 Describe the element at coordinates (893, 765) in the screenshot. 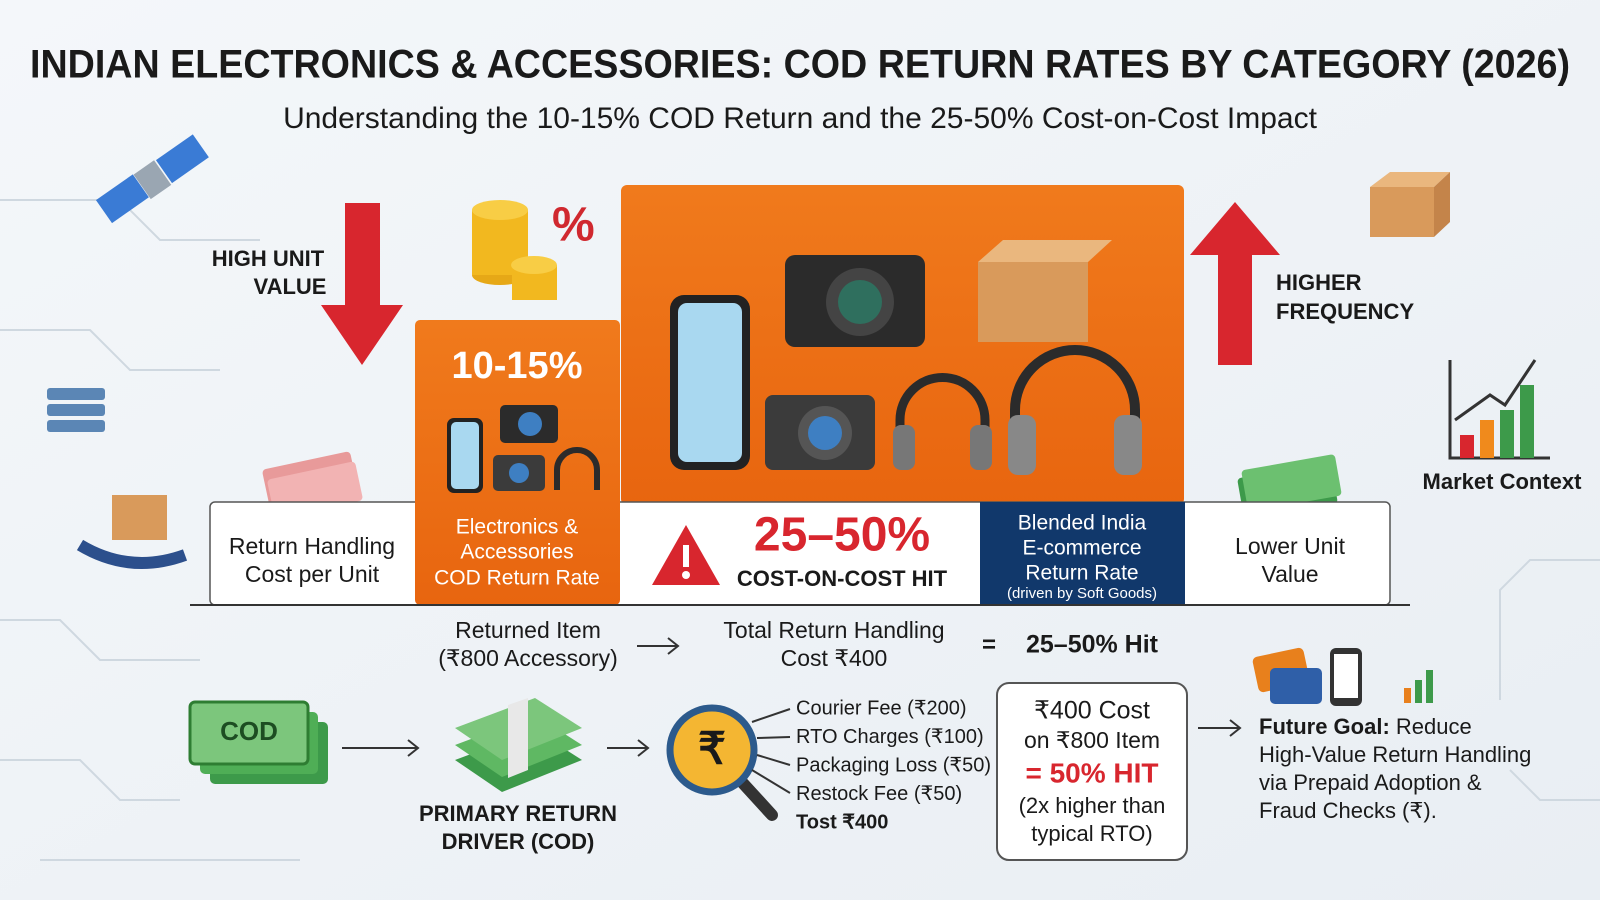

I see `breakdown-item: Packaging Loss (₹50)` at that location.